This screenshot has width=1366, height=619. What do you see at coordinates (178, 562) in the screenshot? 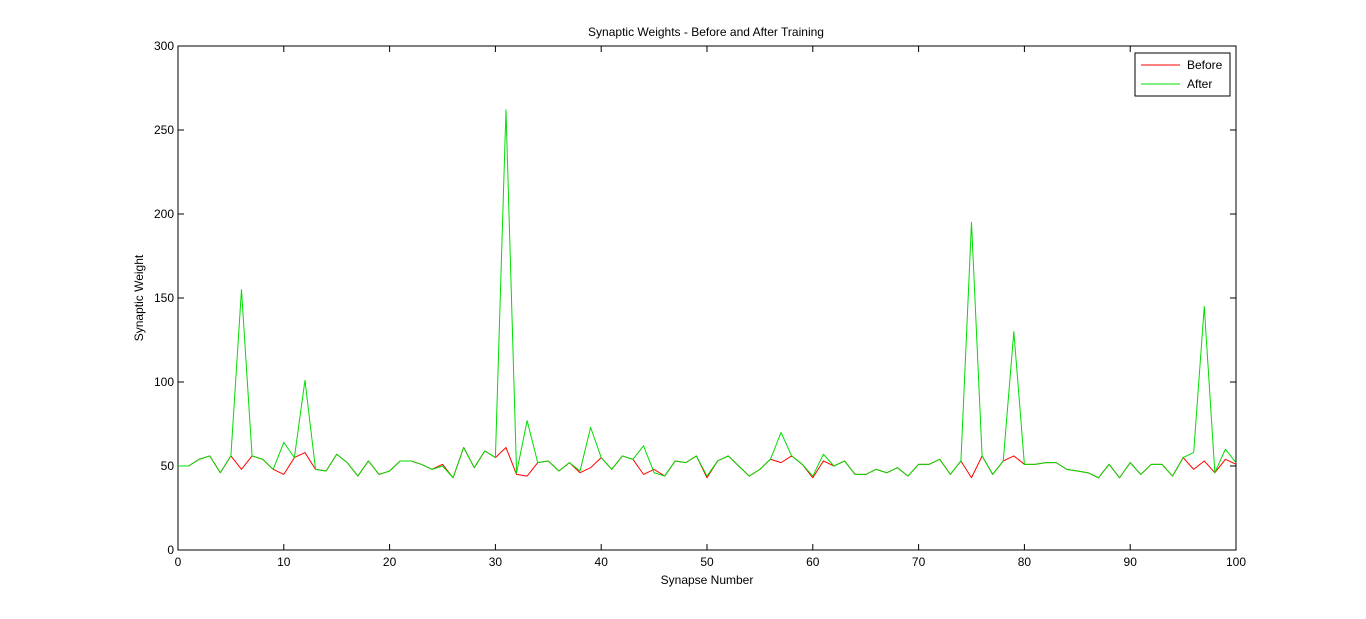
I see `x-tick-label: 0` at bounding box center [178, 562].